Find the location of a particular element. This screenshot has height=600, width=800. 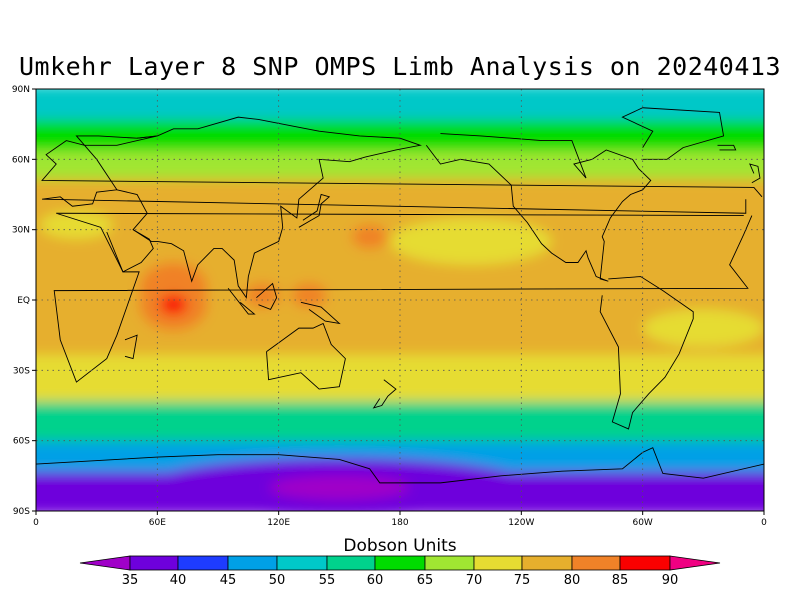

colorbar-label: 40 is located at coordinates (178, 580).